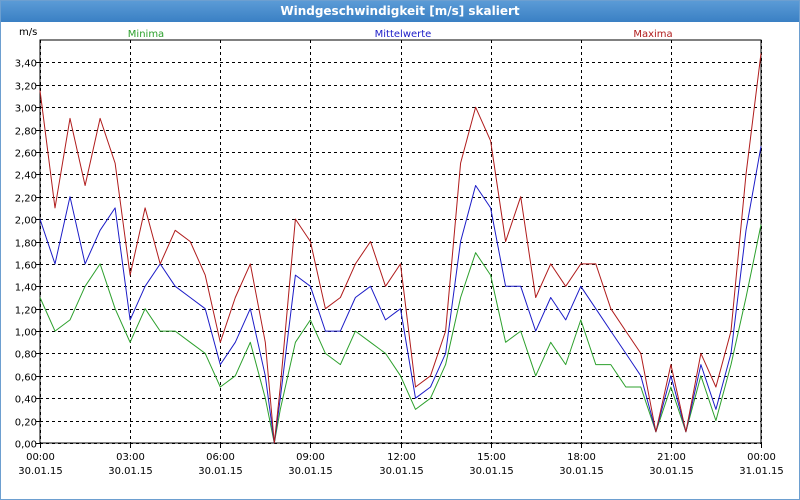 The image size is (800, 500). Describe the element at coordinates (26, 221) in the screenshot. I see `y-tick-label: 2,00` at that location.